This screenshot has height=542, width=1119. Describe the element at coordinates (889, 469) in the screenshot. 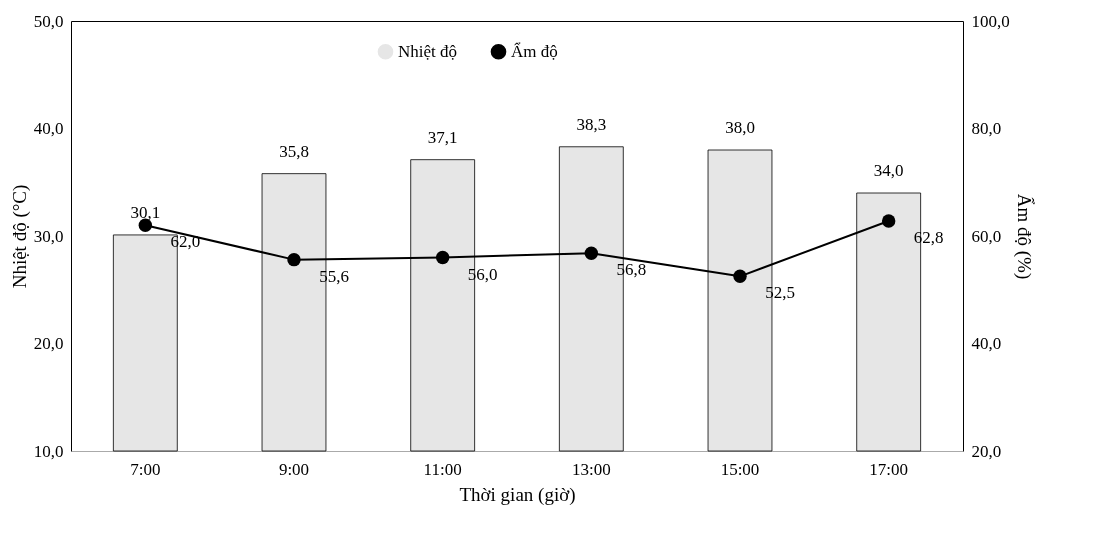

I see `x-tick-label: 17:00` at that location.